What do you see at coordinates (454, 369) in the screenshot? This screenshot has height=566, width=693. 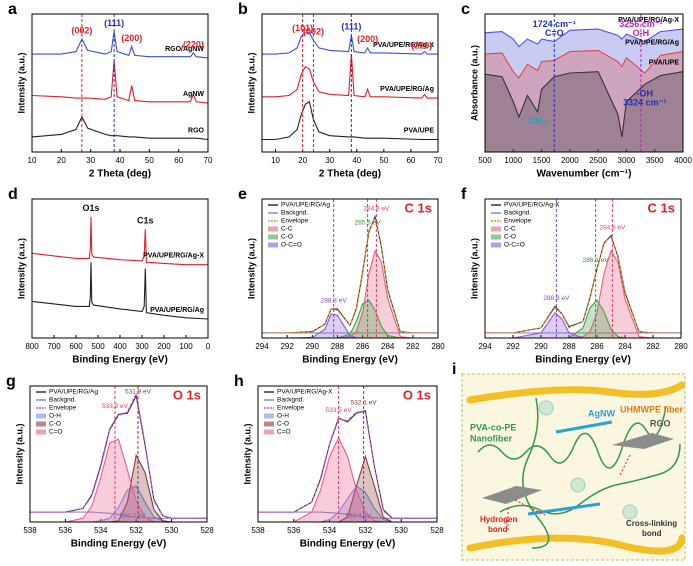 I see `panel-label: i` at bounding box center [454, 369].